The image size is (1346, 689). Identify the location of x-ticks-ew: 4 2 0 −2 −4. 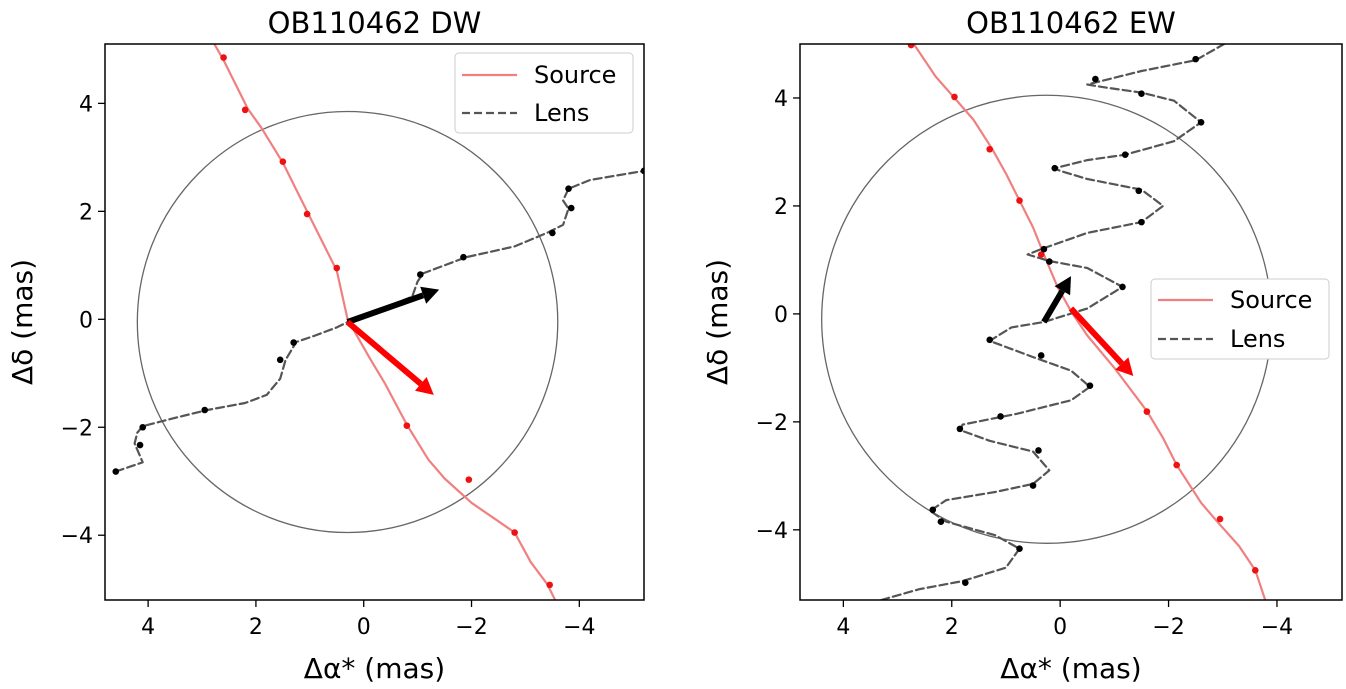
(1064, 620).